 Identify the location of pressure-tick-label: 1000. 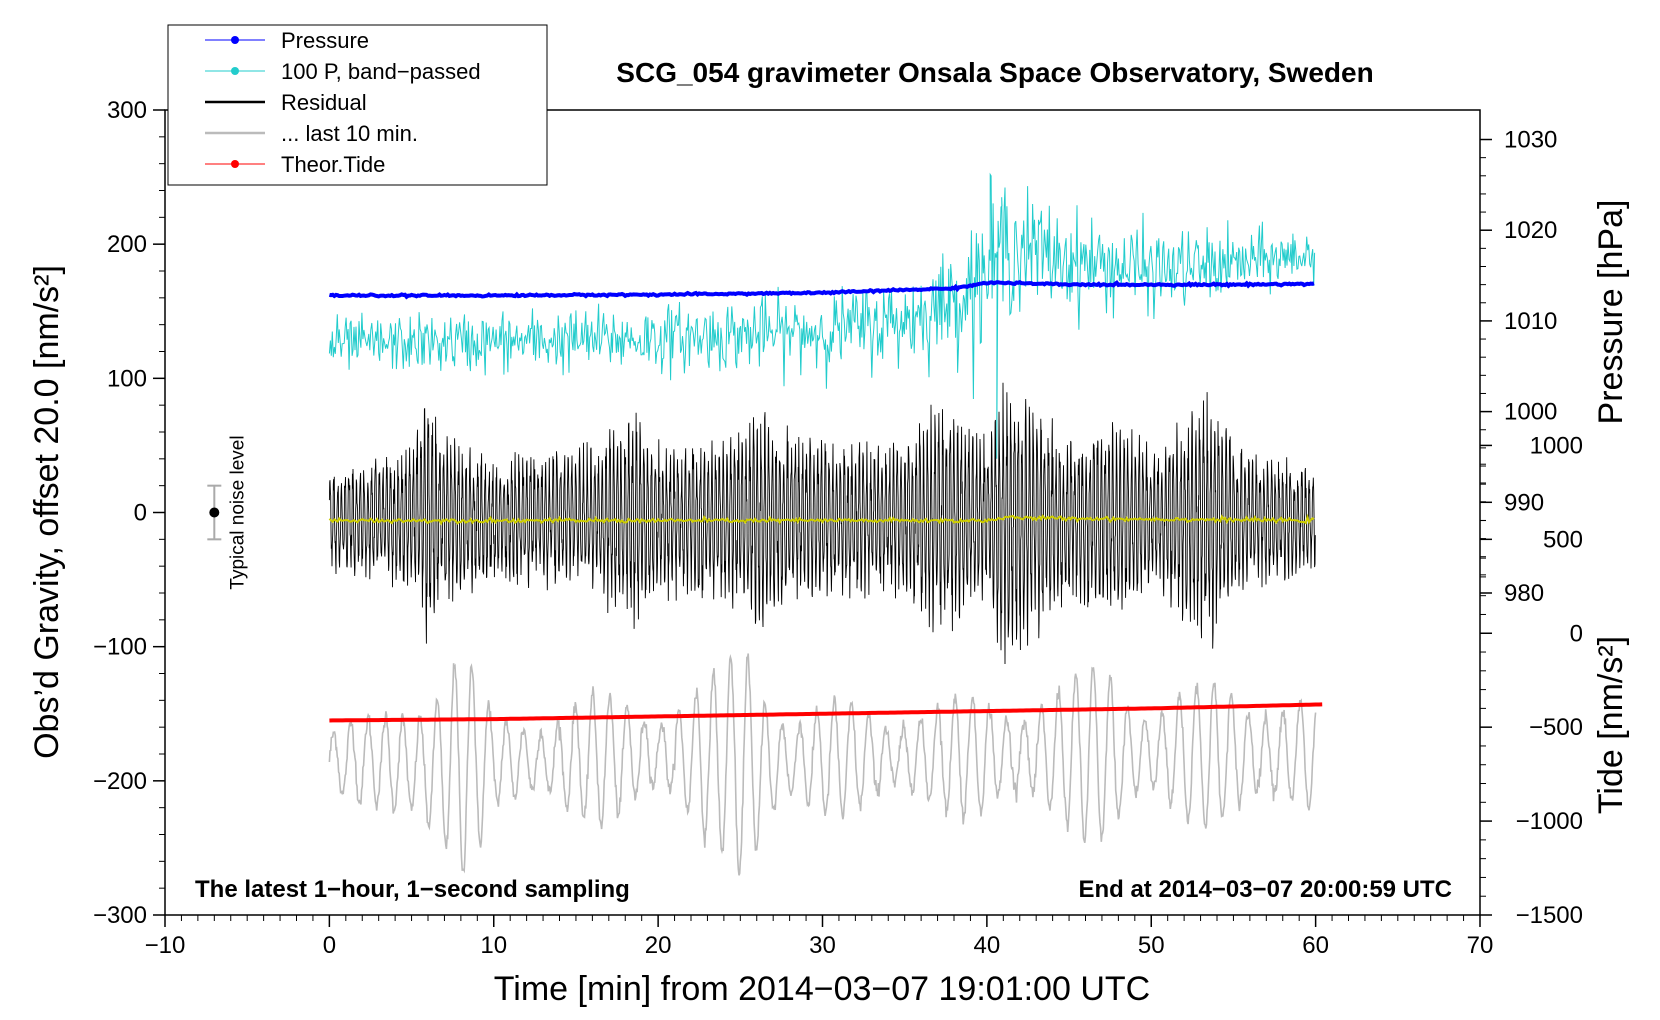
(1530, 412).